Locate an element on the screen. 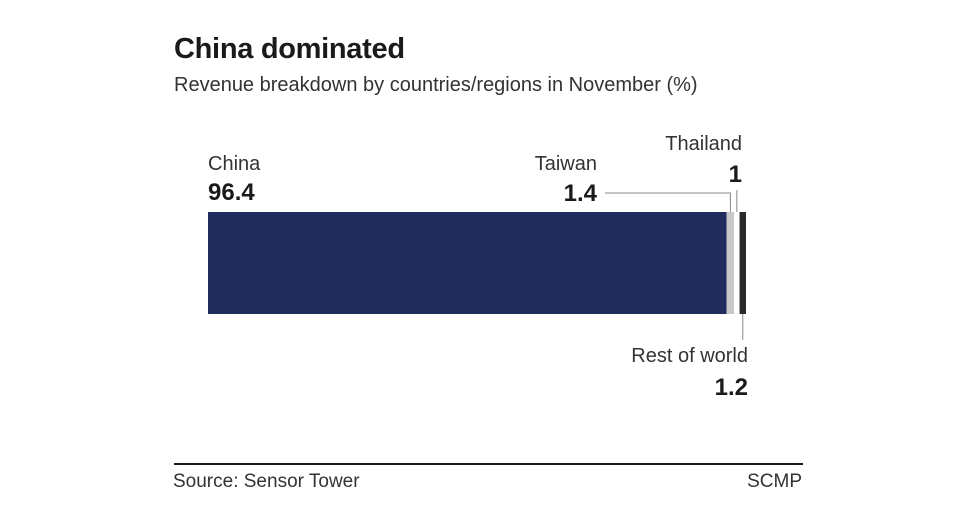  segment-label-taiwan: Taiwan is located at coordinates (566, 164).